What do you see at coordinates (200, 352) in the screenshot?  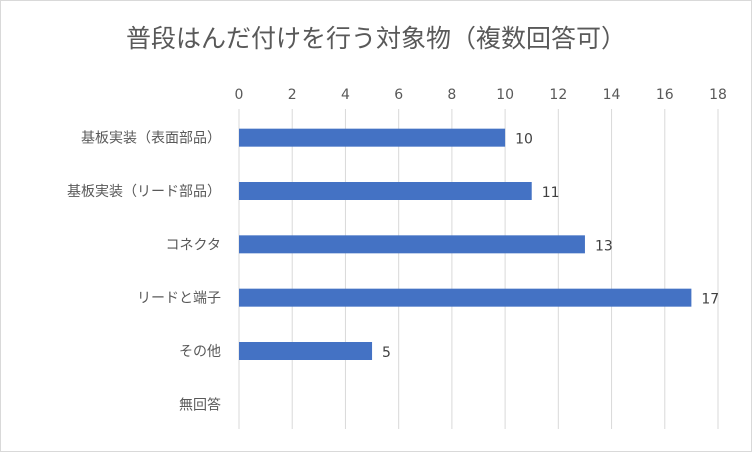 I see `category-label: その他` at bounding box center [200, 352].